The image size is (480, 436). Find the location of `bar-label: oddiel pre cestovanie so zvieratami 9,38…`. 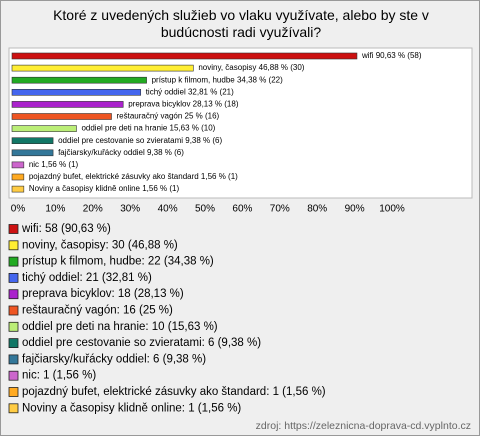

bar-label: oddiel pre cestovanie so zvieratami 9,38… is located at coordinates (140, 140).